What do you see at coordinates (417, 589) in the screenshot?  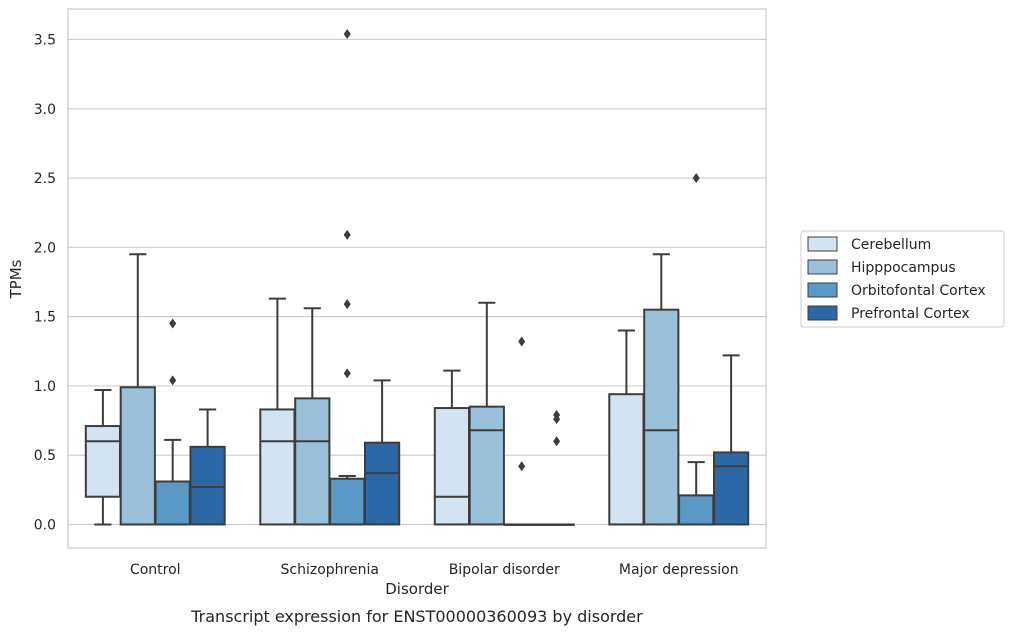 I see `x-axis-label: Disorder` at bounding box center [417, 589].